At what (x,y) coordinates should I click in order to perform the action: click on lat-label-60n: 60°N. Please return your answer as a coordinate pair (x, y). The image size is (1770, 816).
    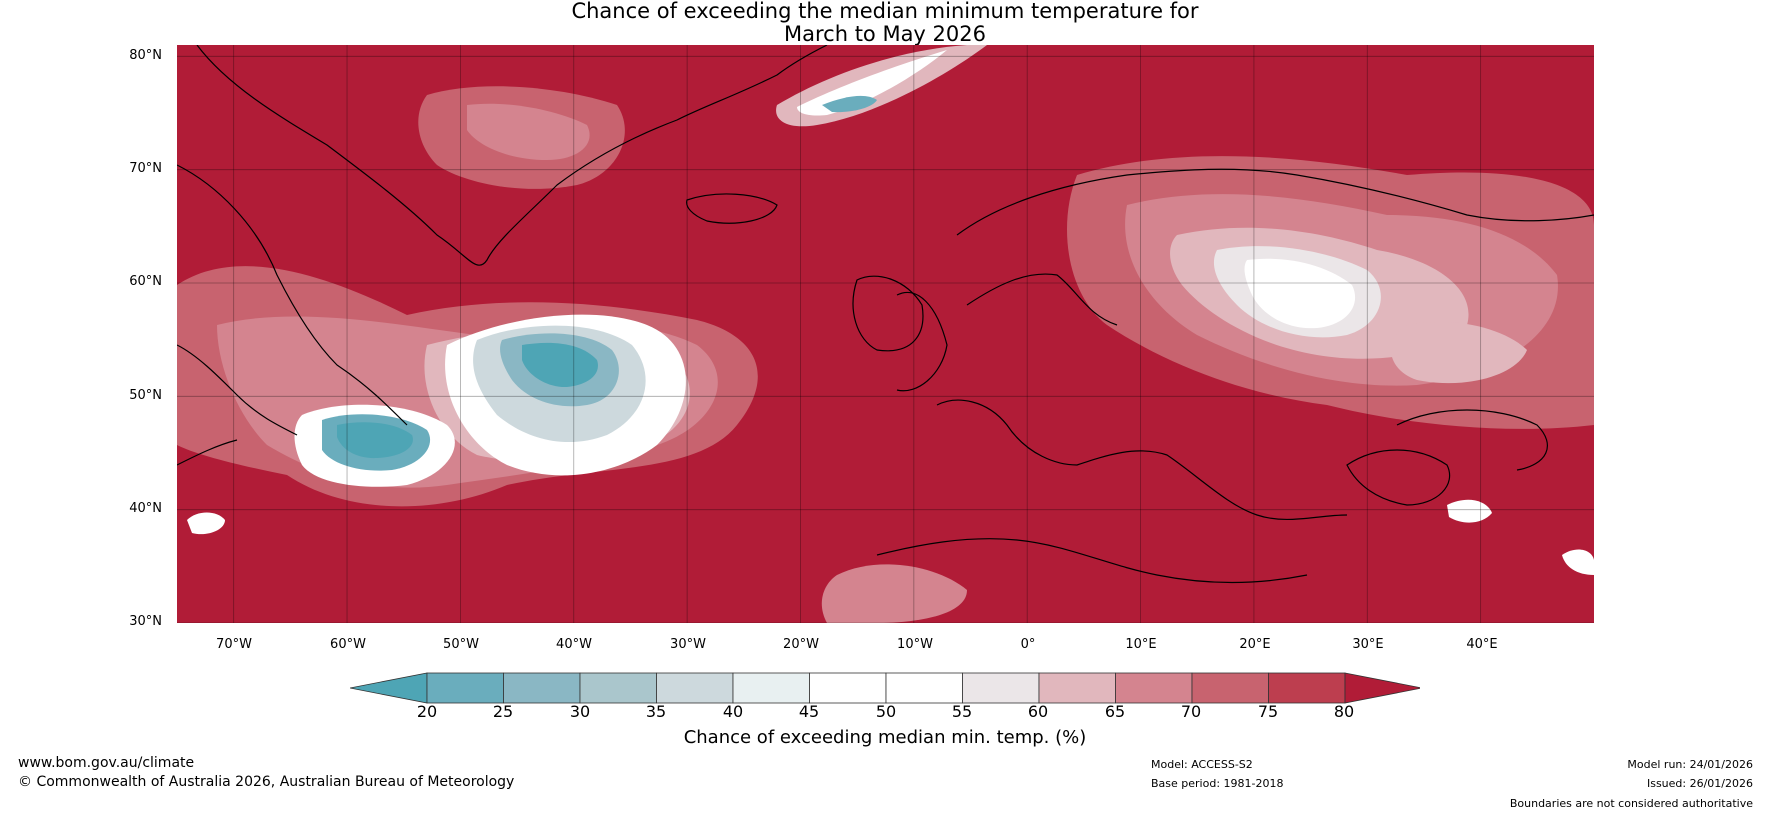
    Looking at the image, I should click on (145, 281).